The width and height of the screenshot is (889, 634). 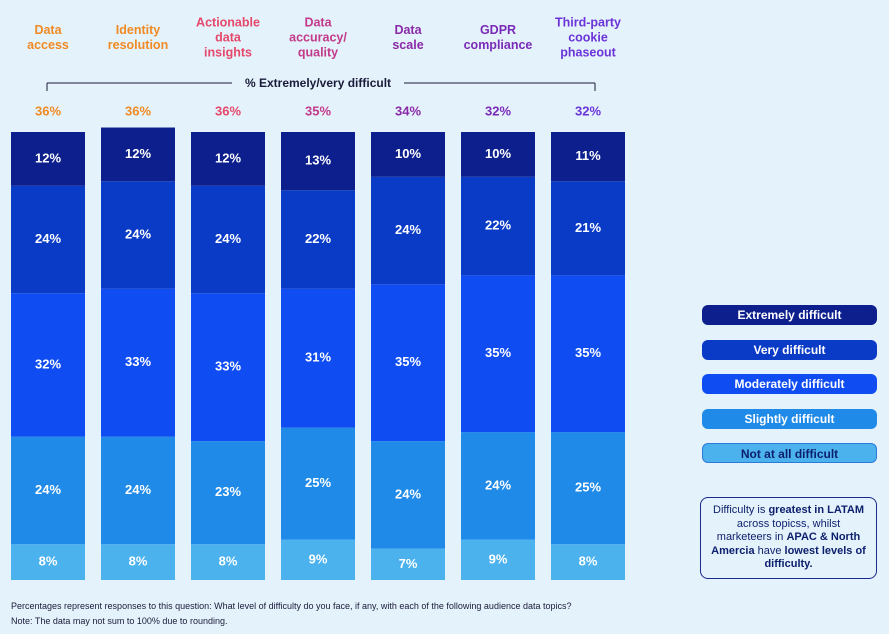 I want to click on category-label: Actionable data insights, so click(x=228, y=37).